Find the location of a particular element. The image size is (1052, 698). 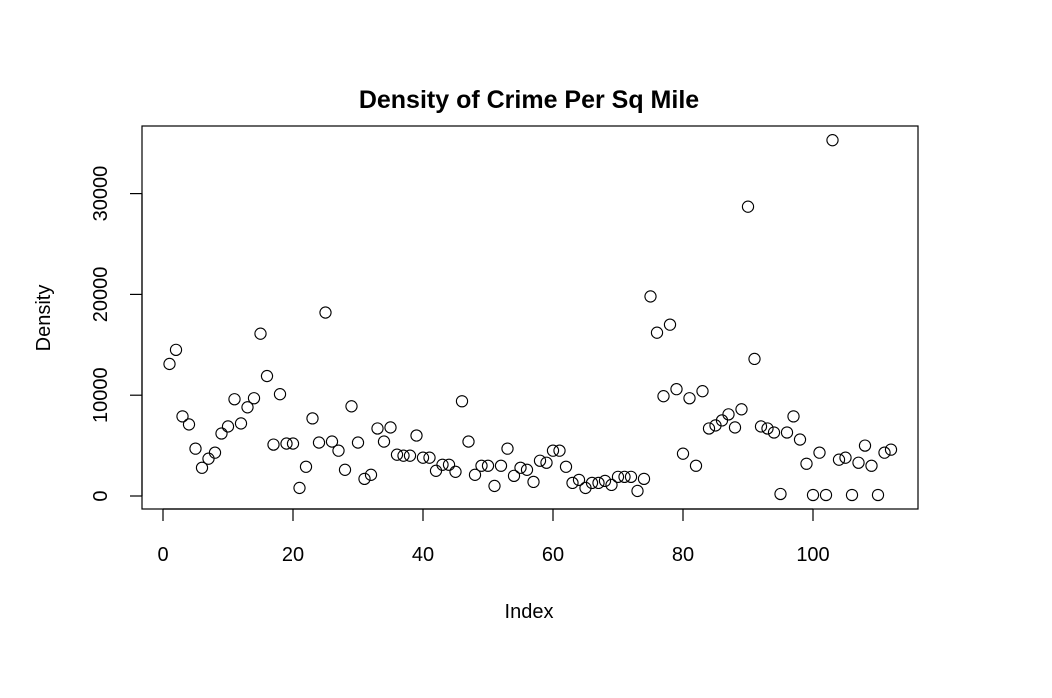

x-tick-label: 0 is located at coordinates (162, 555).